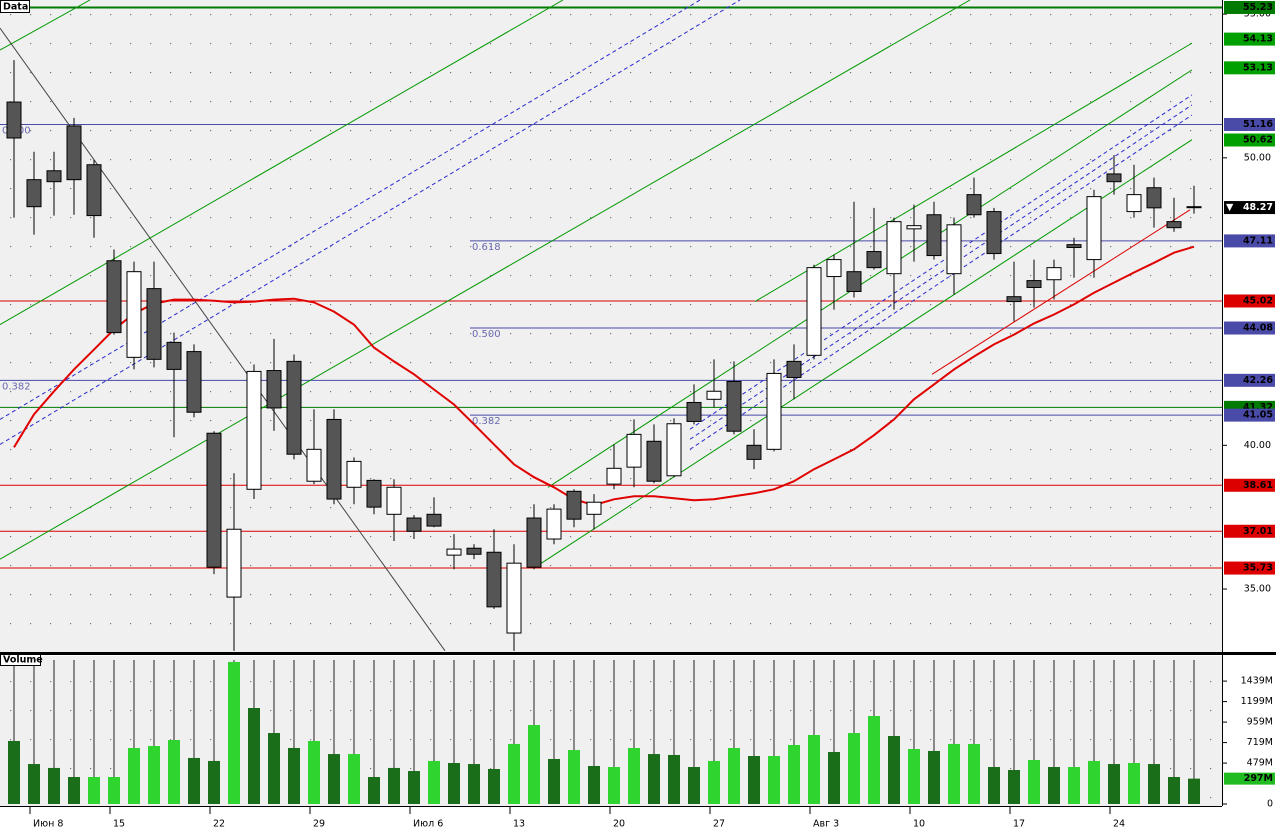 This screenshot has width=1276, height=830. I want to click on panel-title: Data, so click(15, 7).